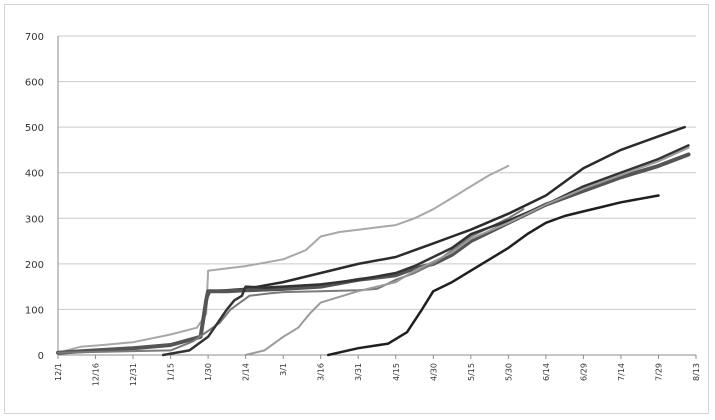 The height and width of the screenshot is (420, 715). What do you see at coordinates (358, 372) in the screenshot?
I see `x-tick-label: 3/31` at bounding box center [358, 372].